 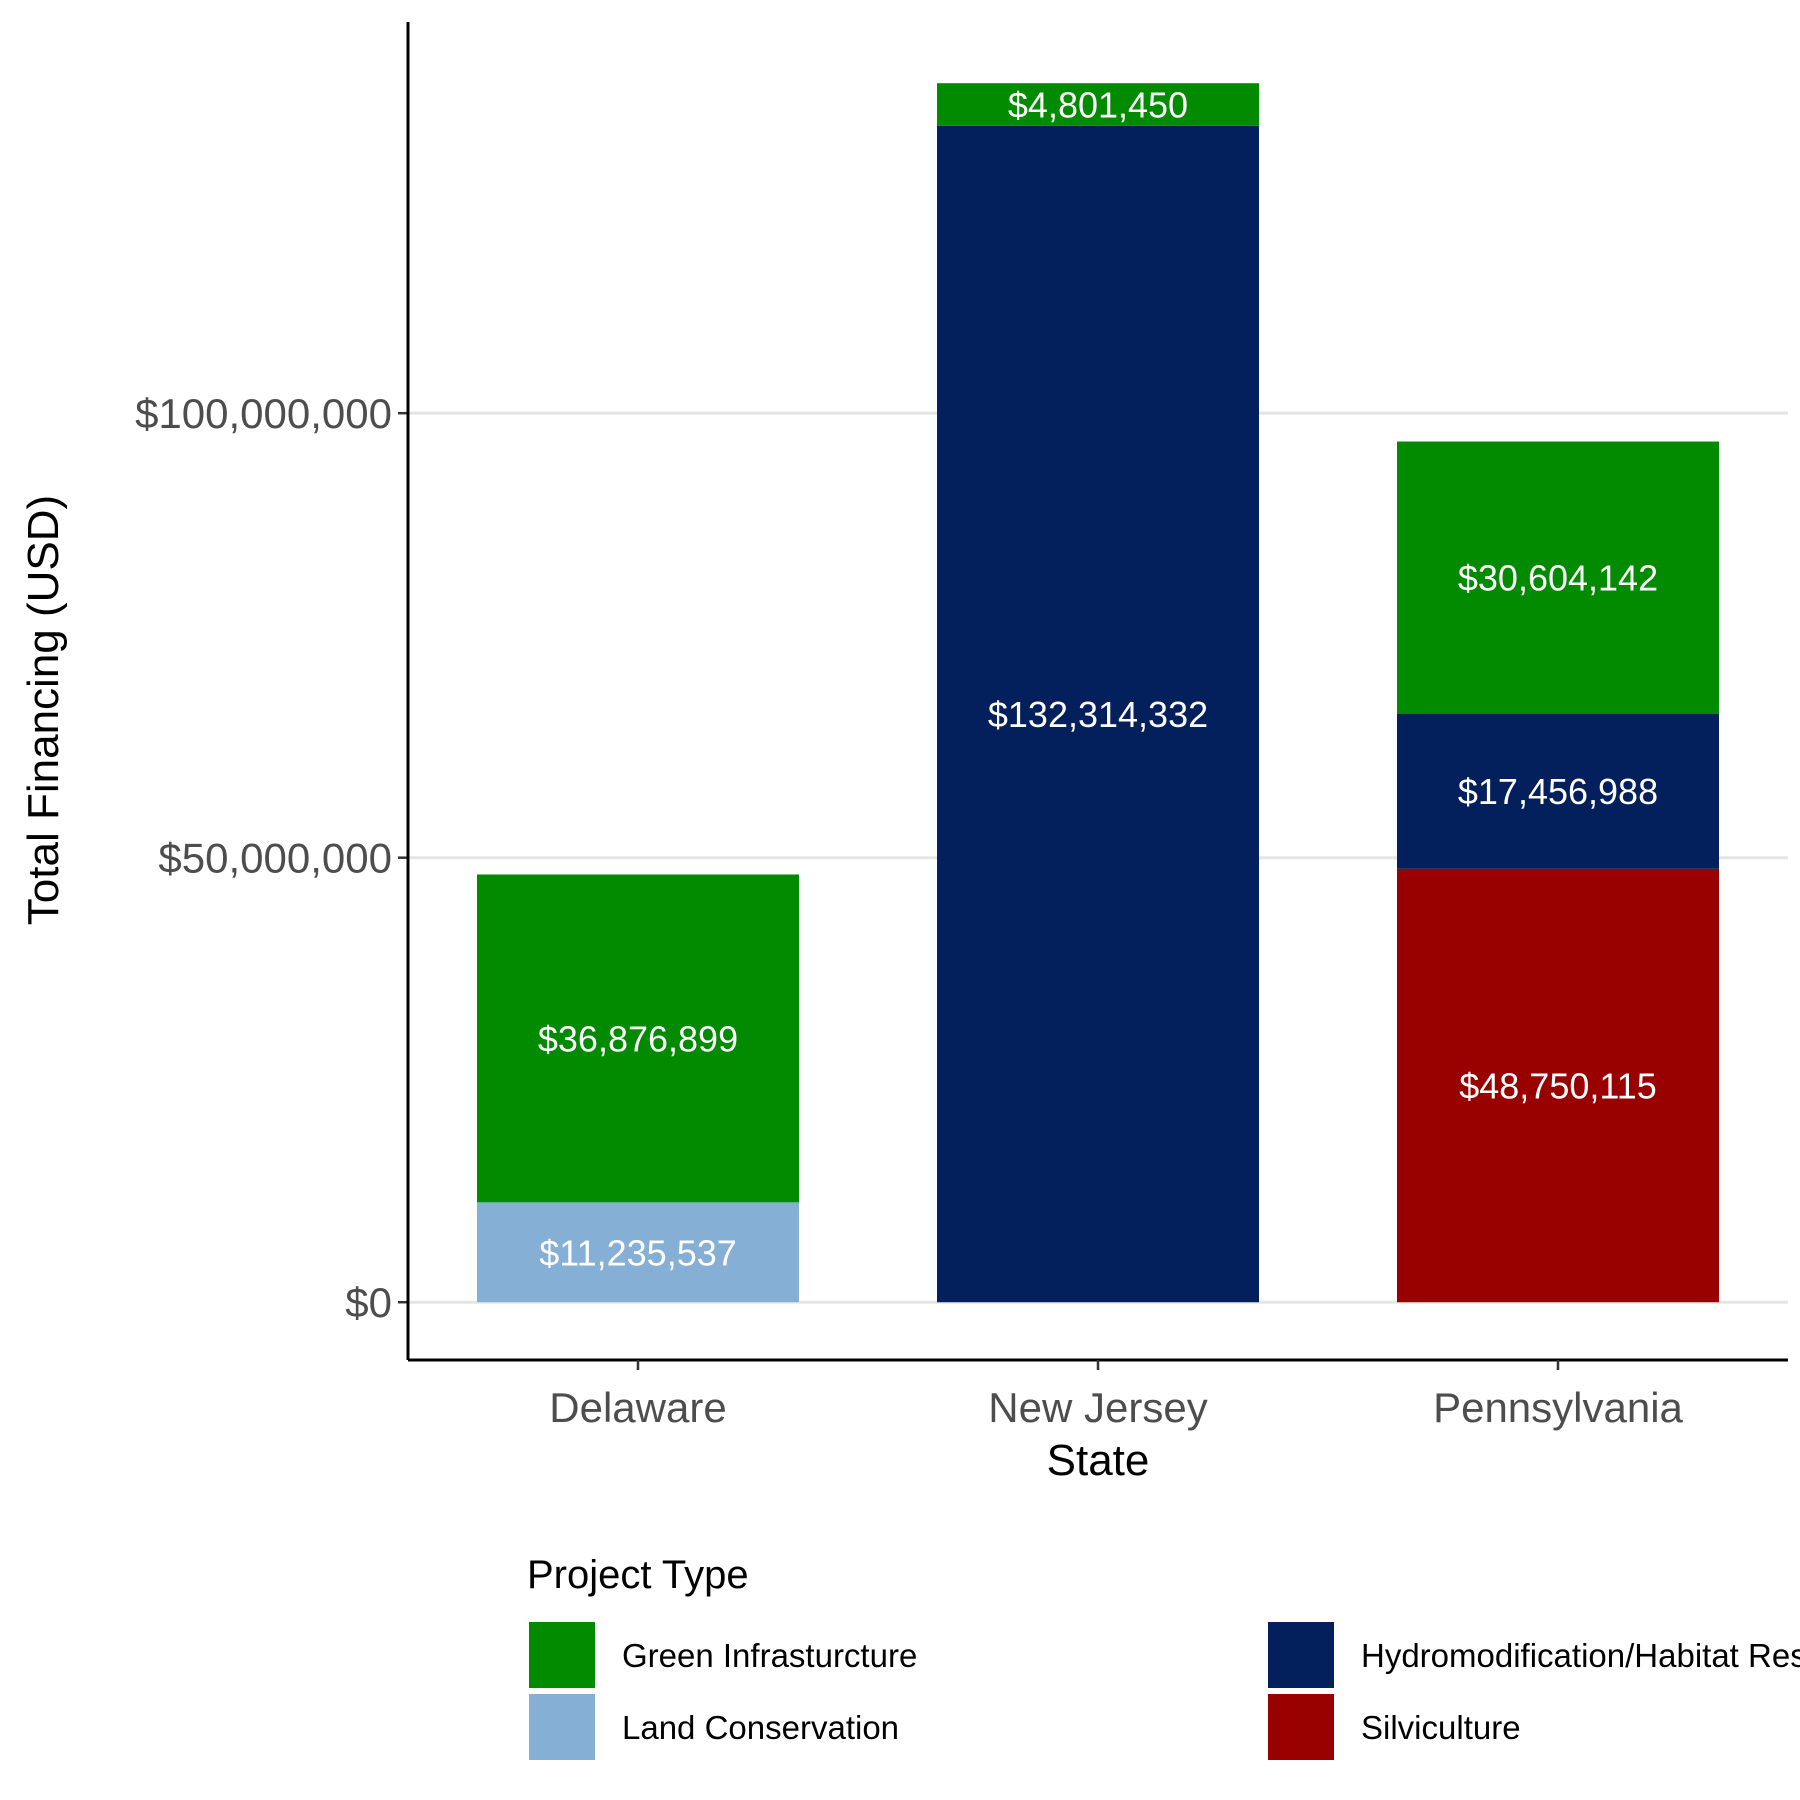 What do you see at coordinates (1098, 1460) in the screenshot?
I see `x-axis-title: State` at bounding box center [1098, 1460].